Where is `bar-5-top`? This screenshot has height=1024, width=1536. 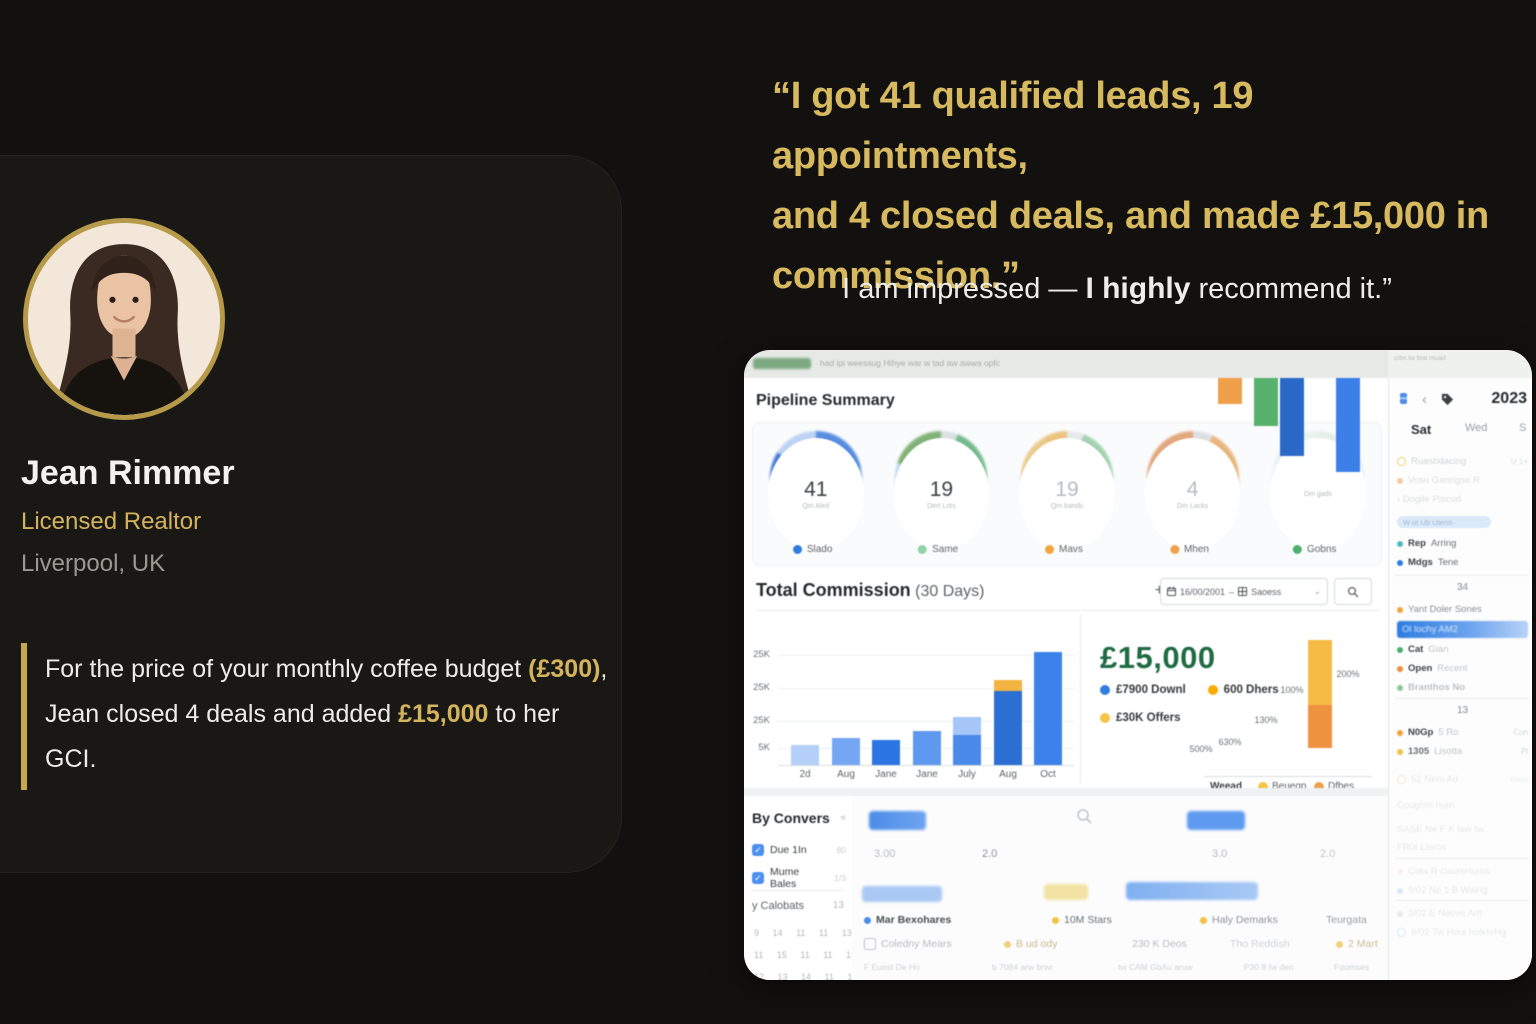 bar-5-top is located at coordinates (967, 726).